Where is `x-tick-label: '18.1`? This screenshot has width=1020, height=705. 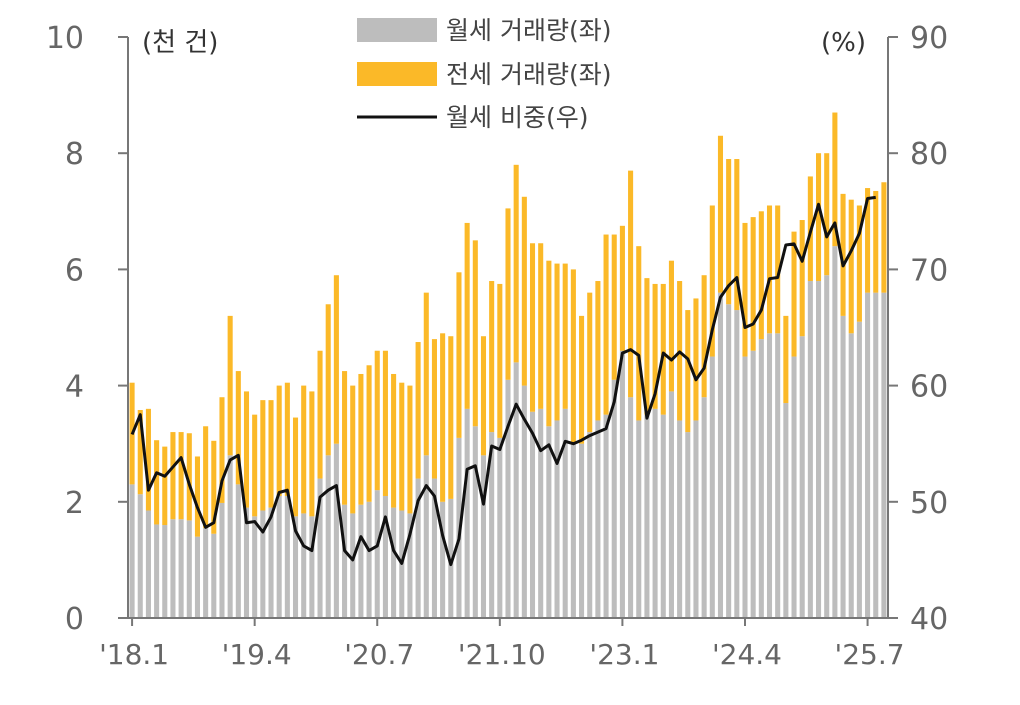
x-tick-label: '18.1 is located at coordinates (134, 654).